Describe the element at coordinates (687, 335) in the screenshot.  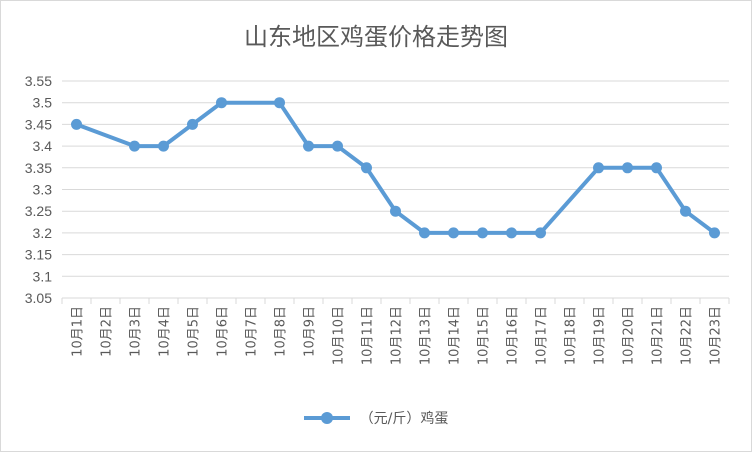
I see `x-tick-label: 10月22日` at that location.